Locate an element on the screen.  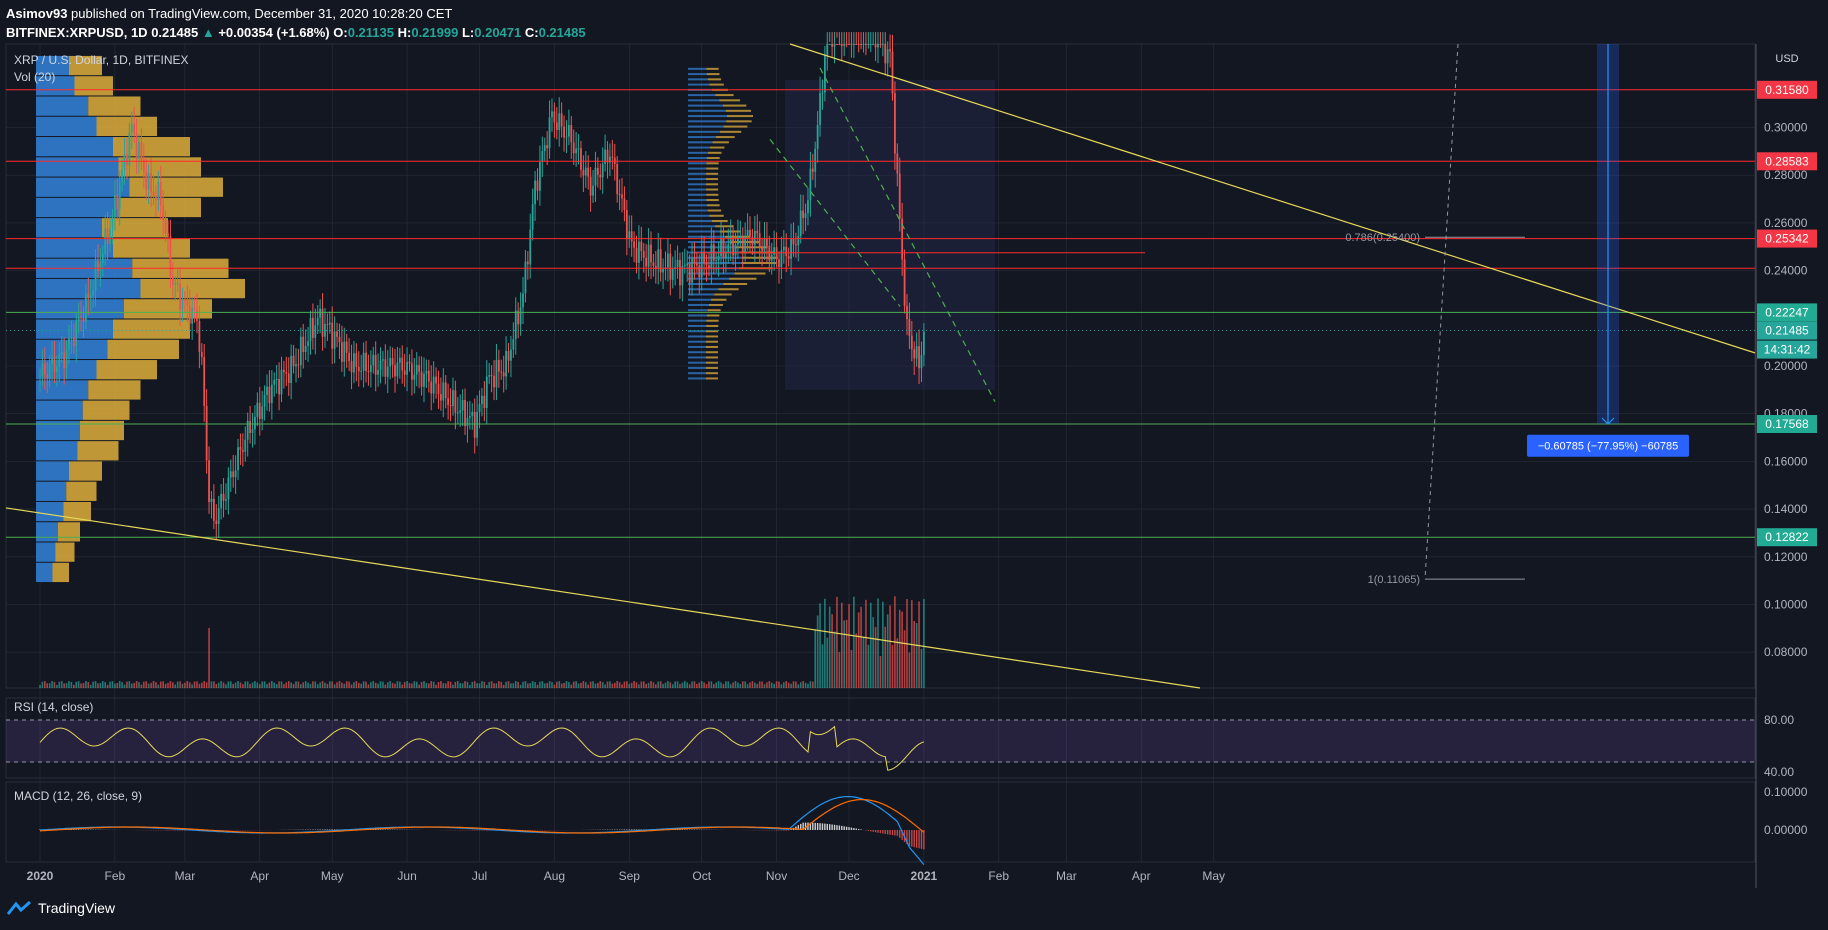
symbol-label: BITFINEX:XRPUSD, 1D is located at coordinates (77, 32).